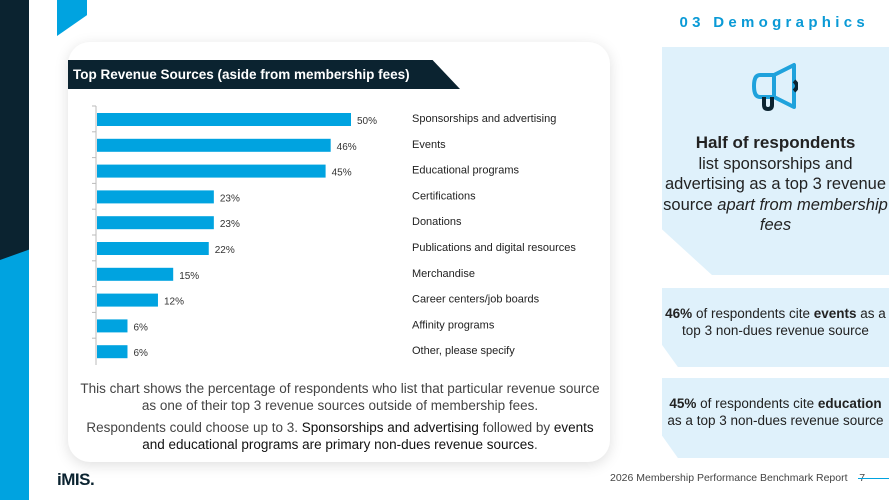 The height and width of the screenshot is (500, 889). What do you see at coordinates (225, 250) in the screenshot?
I see `data-label: 22%` at bounding box center [225, 250].